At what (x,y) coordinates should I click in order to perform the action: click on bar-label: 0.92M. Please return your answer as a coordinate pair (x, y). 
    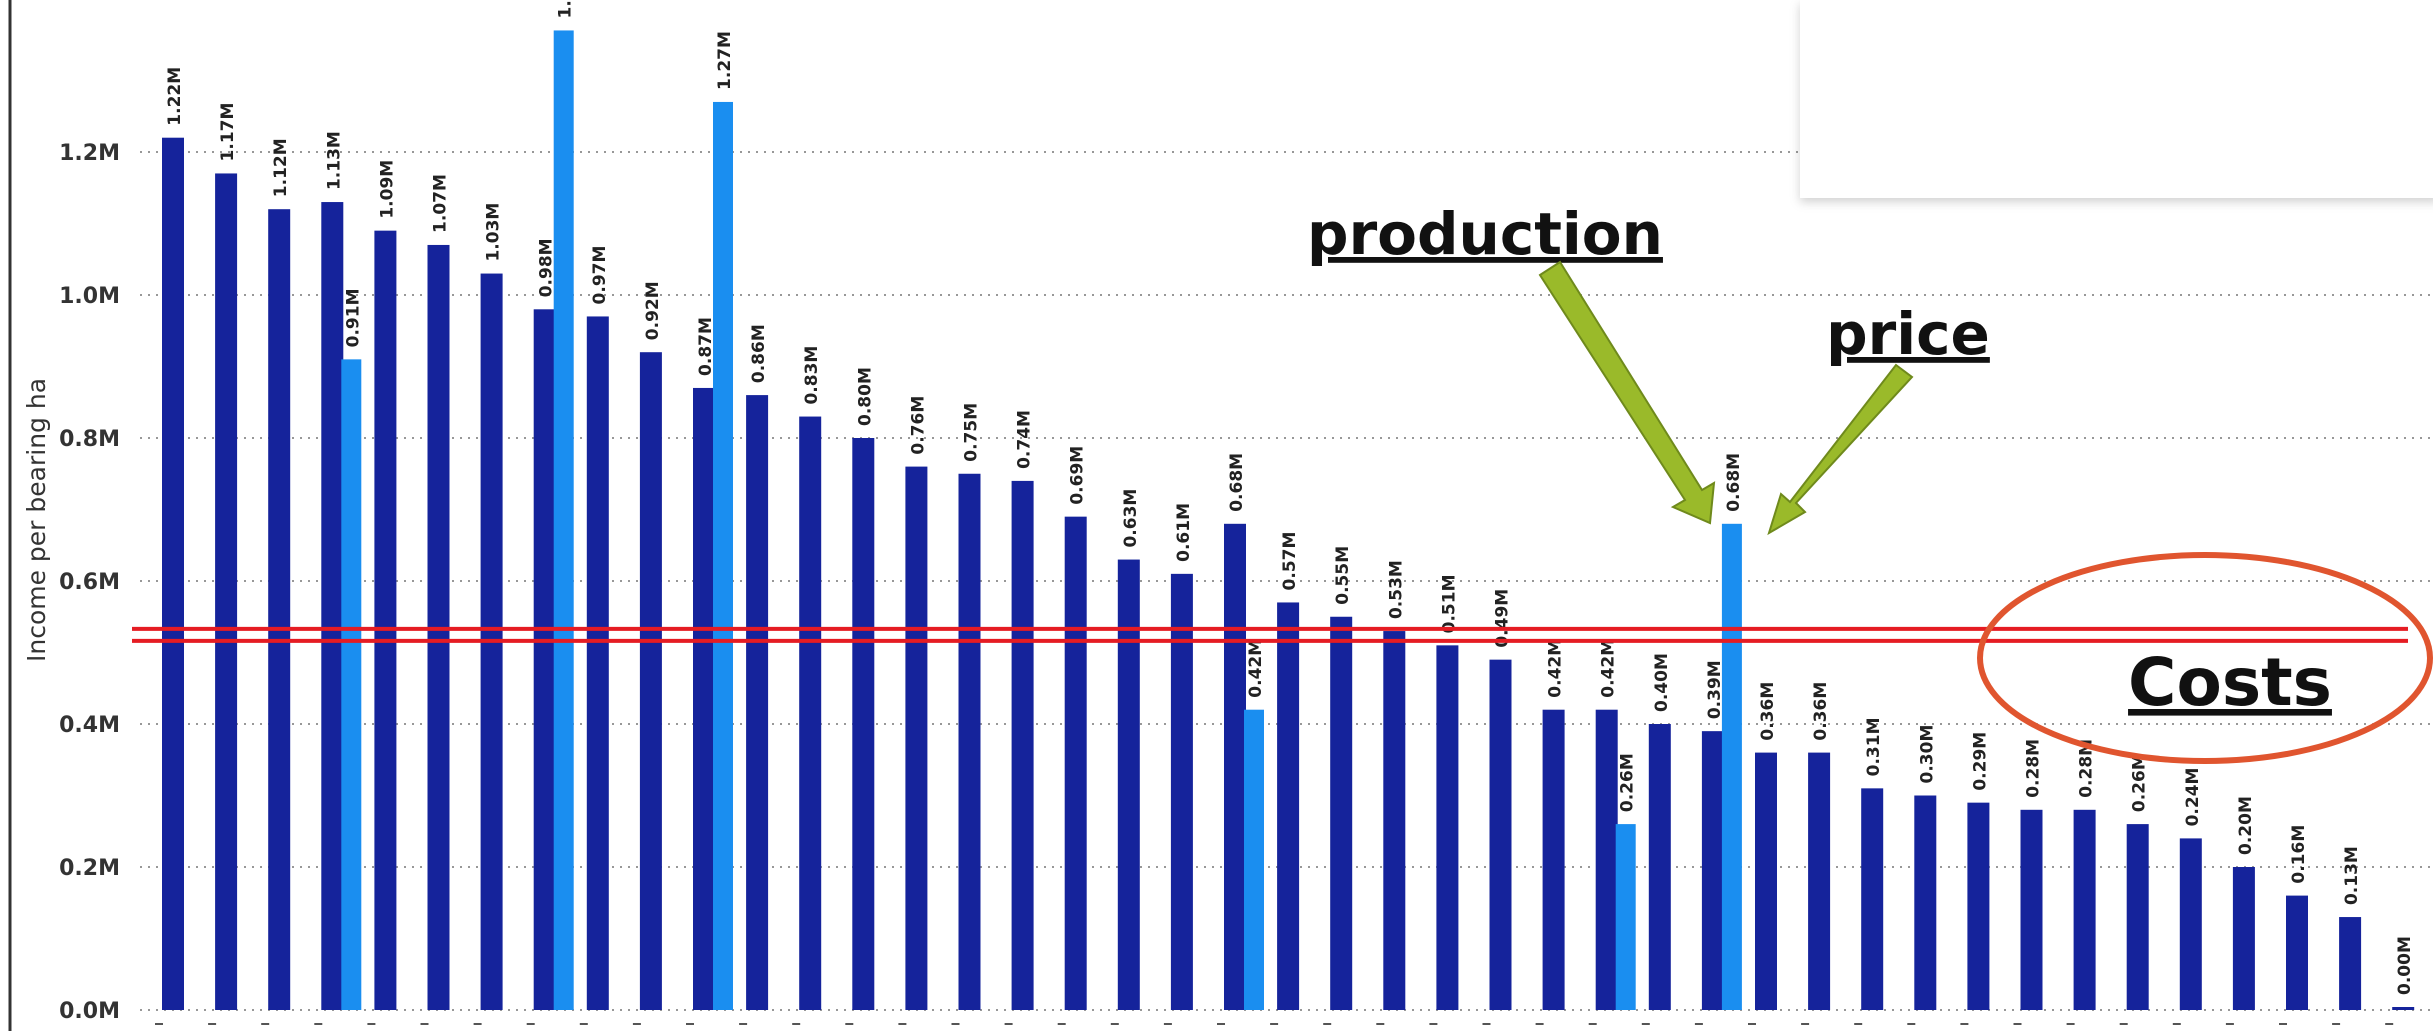
    Looking at the image, I should click on (653, 310).